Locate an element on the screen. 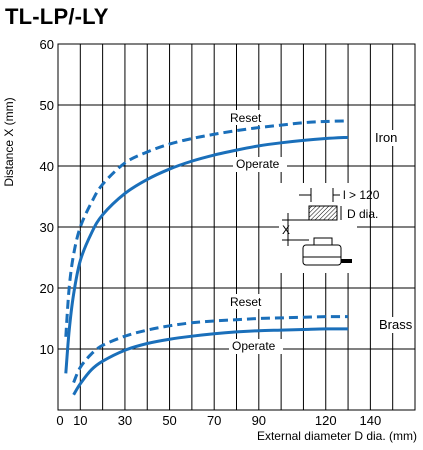  inset-target-plate is located at coordinates (323, 213).